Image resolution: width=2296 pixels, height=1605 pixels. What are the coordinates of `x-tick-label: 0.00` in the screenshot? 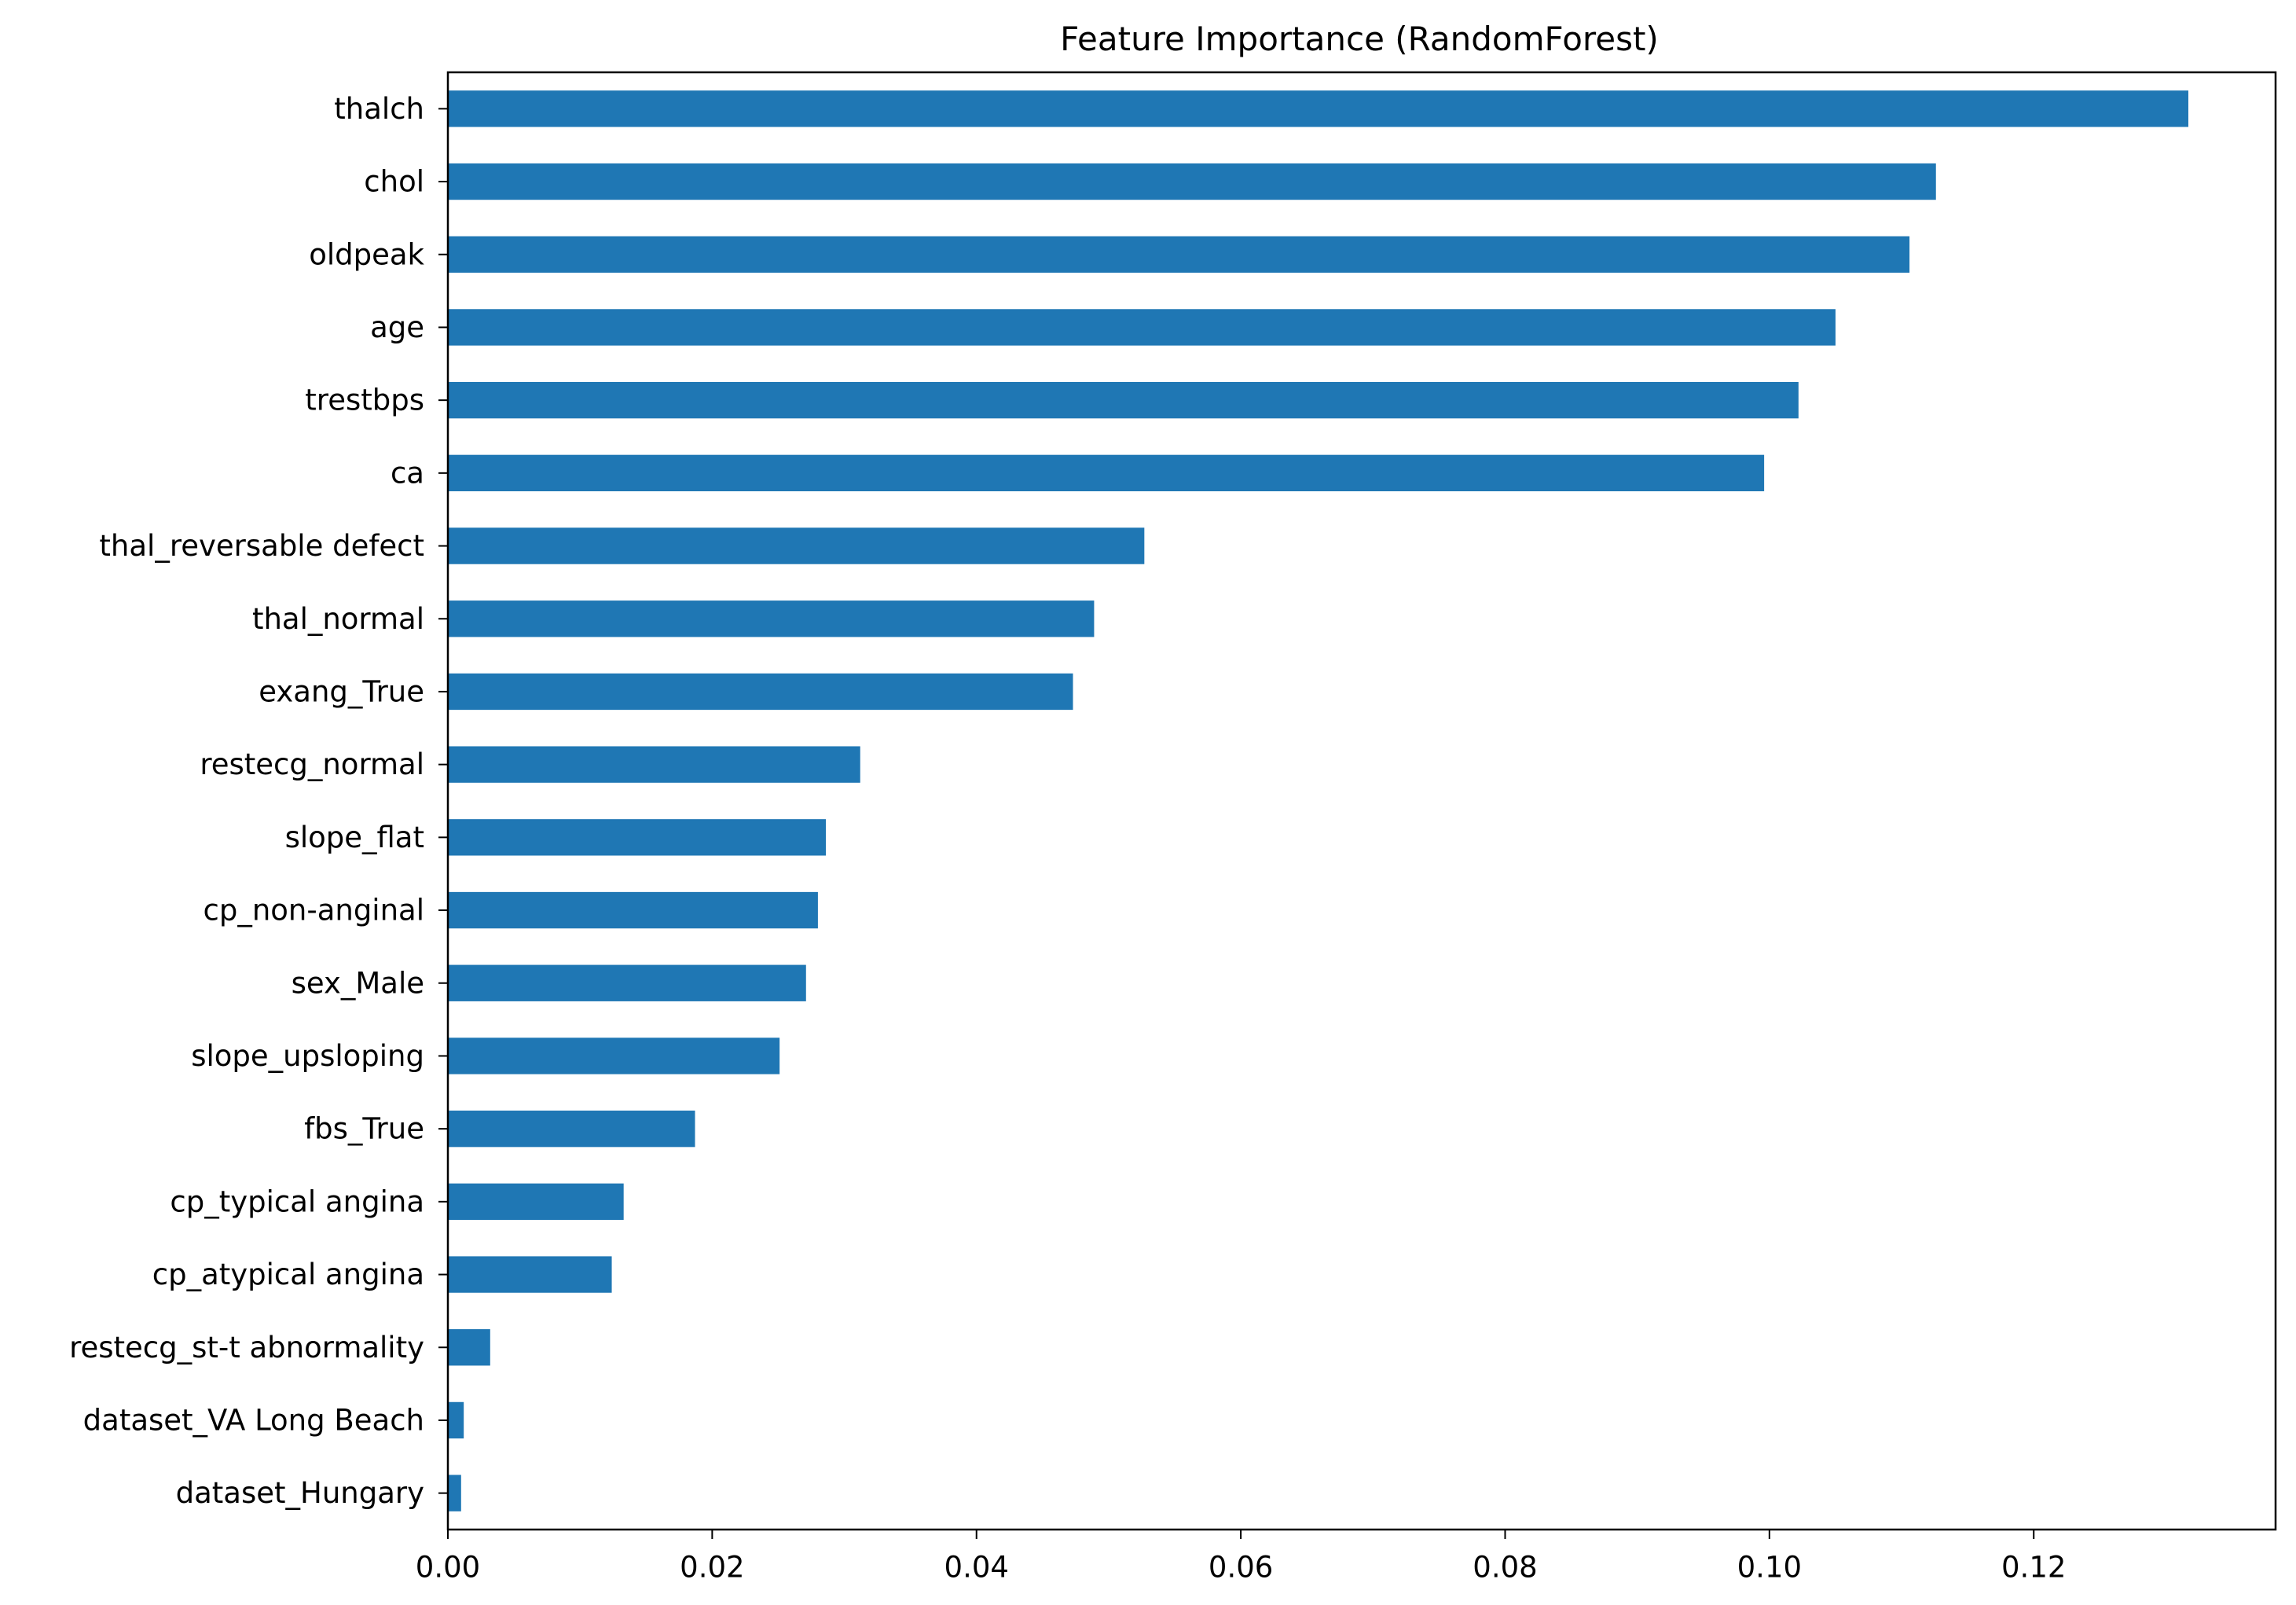 It's located at (448, 1568).